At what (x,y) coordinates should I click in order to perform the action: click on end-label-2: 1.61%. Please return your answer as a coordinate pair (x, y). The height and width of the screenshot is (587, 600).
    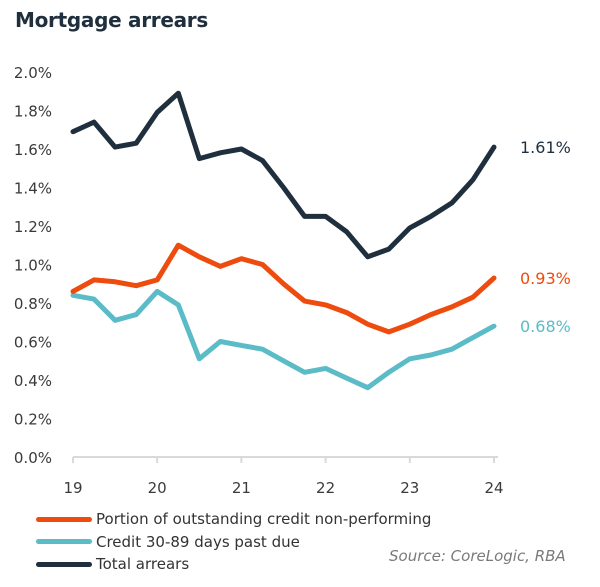
    Looking at the image, I should click on (545, 147).